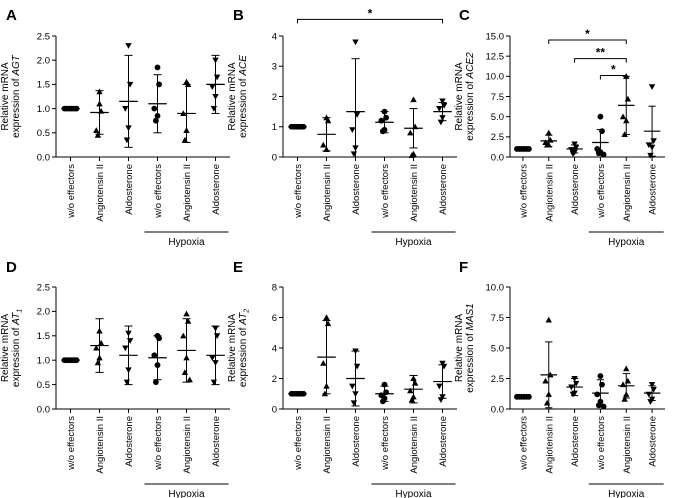 The image size is (677, 498). I want to click on y-tick-label: 0.0, so click(497, 409).